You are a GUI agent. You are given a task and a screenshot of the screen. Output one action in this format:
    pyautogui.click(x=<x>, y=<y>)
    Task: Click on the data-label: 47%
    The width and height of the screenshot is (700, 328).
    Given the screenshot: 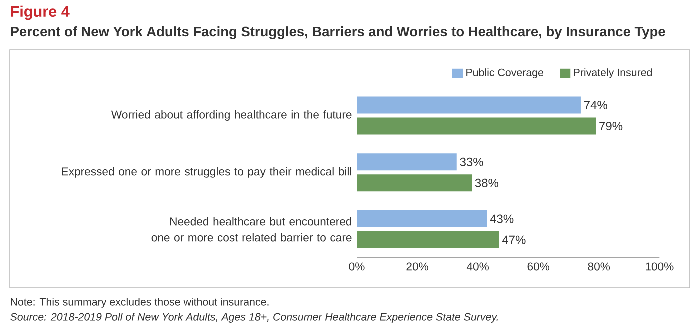 What is the action you would take?
    pyautogui.click(x=514, y=240)
    